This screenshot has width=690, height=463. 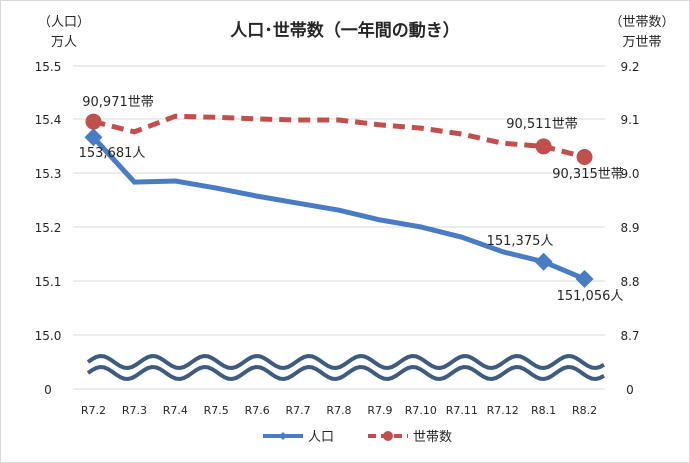 I want to click on households-data-label: 90,511世帯, so click(x=542, y=124).